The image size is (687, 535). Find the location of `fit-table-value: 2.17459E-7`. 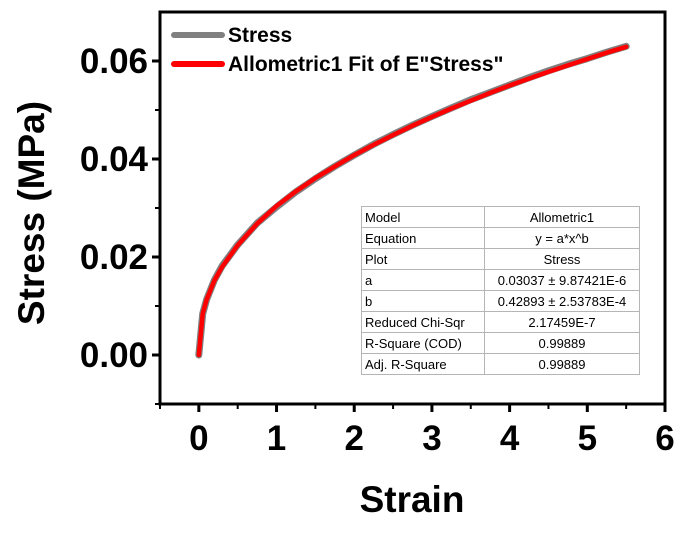

fit-table-value: 2.17459E-7 is located at coordinates (562, 322).